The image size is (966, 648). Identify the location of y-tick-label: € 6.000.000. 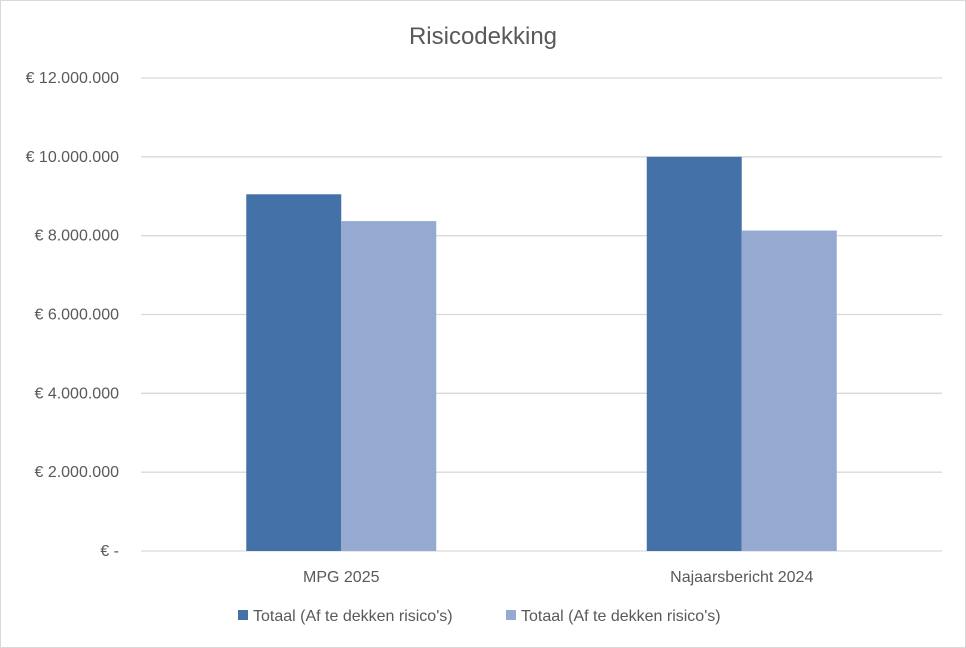
(76, 315).